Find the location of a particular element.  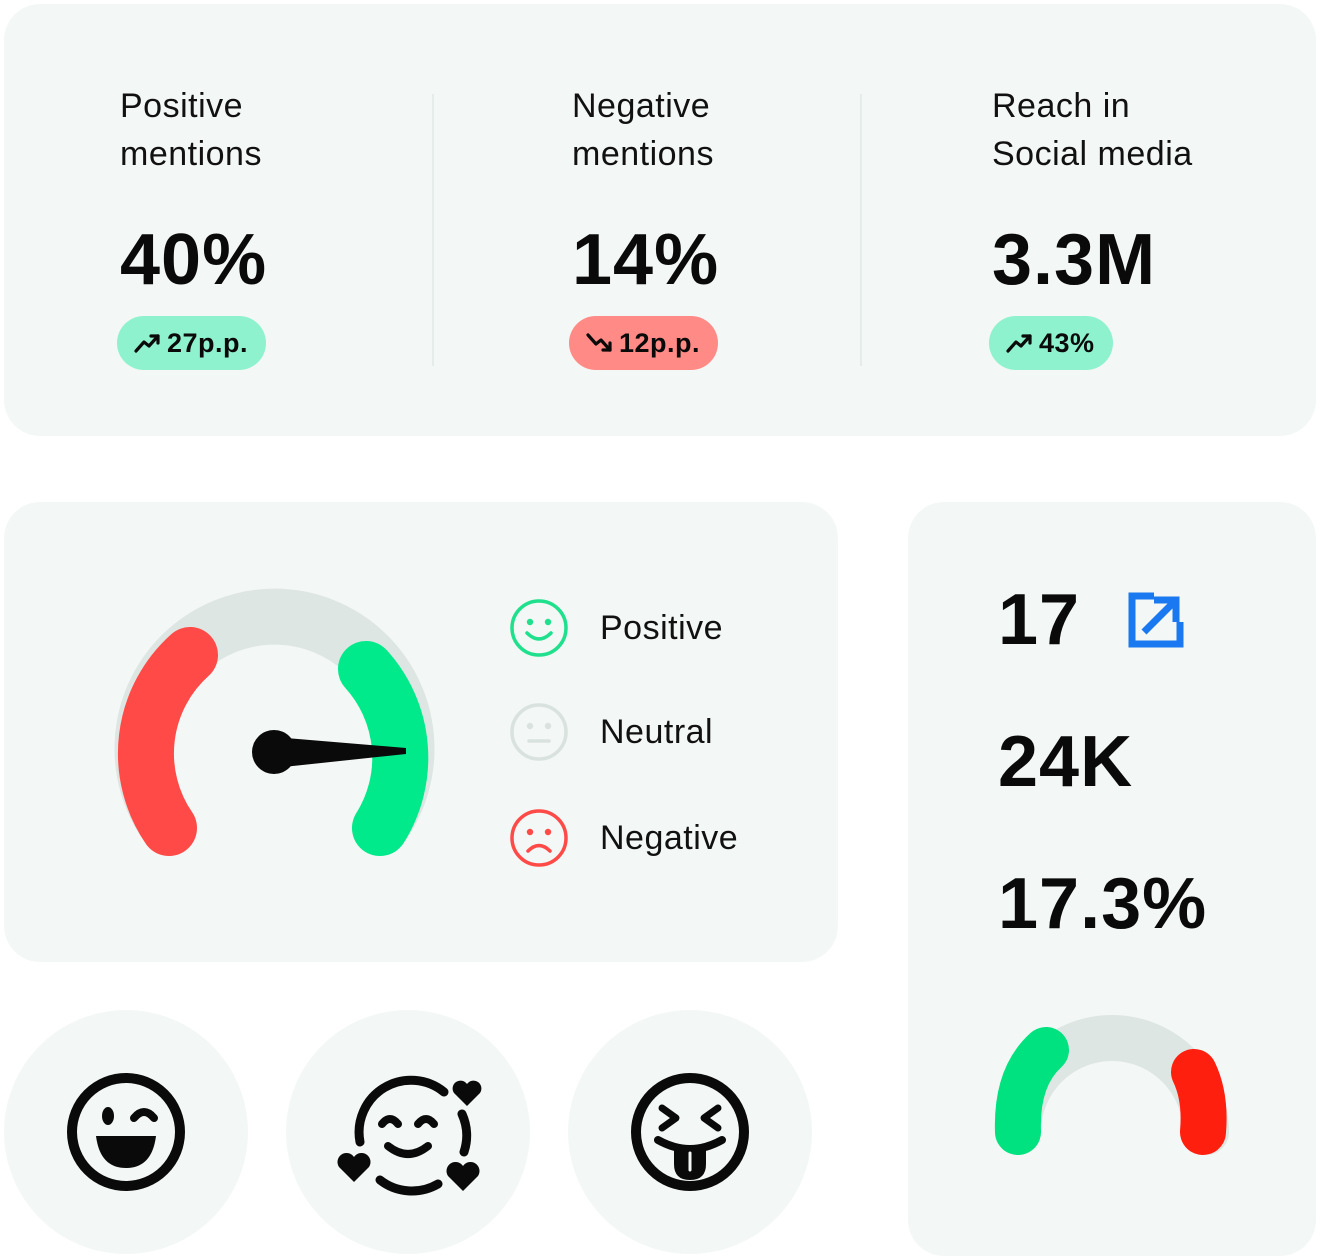

legend-neutral: Neutral is located at coordinates (610, 732).